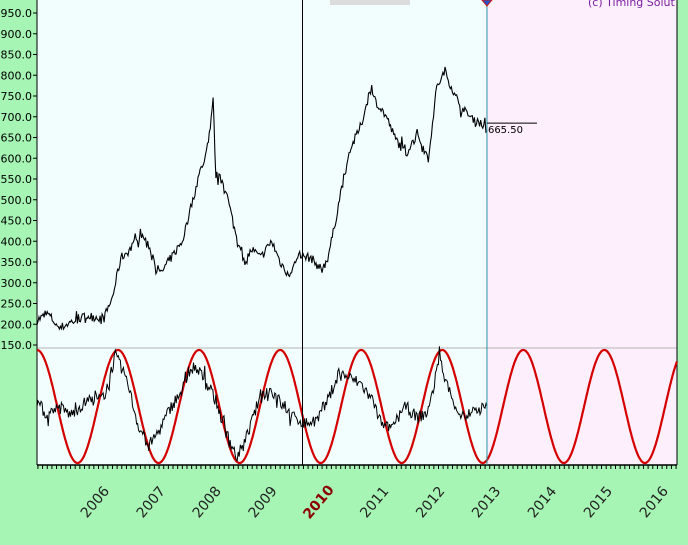 The image size is (688, 545). What do you see at coordinates (262, 404) in the screenshot?
I see `oscillator-line` at bounding box center [262, 404].